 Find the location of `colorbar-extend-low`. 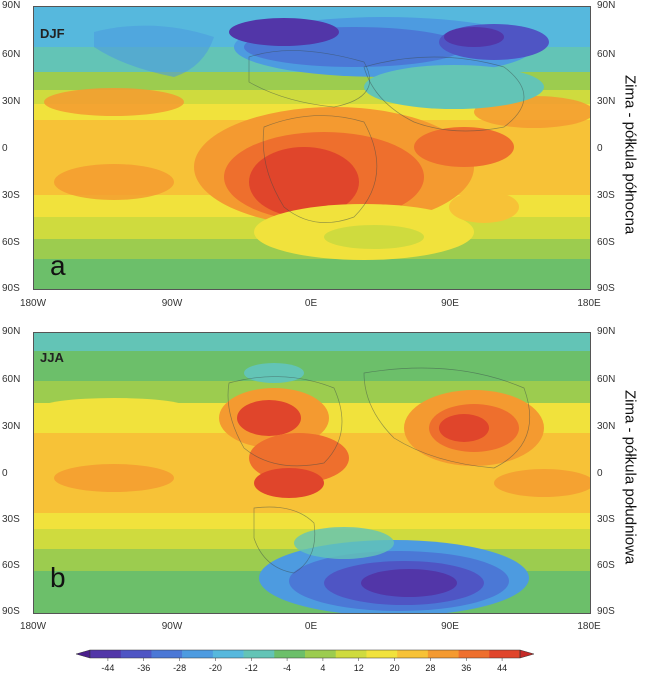

colorbar-extend-low is located at coordinates (83, 654).